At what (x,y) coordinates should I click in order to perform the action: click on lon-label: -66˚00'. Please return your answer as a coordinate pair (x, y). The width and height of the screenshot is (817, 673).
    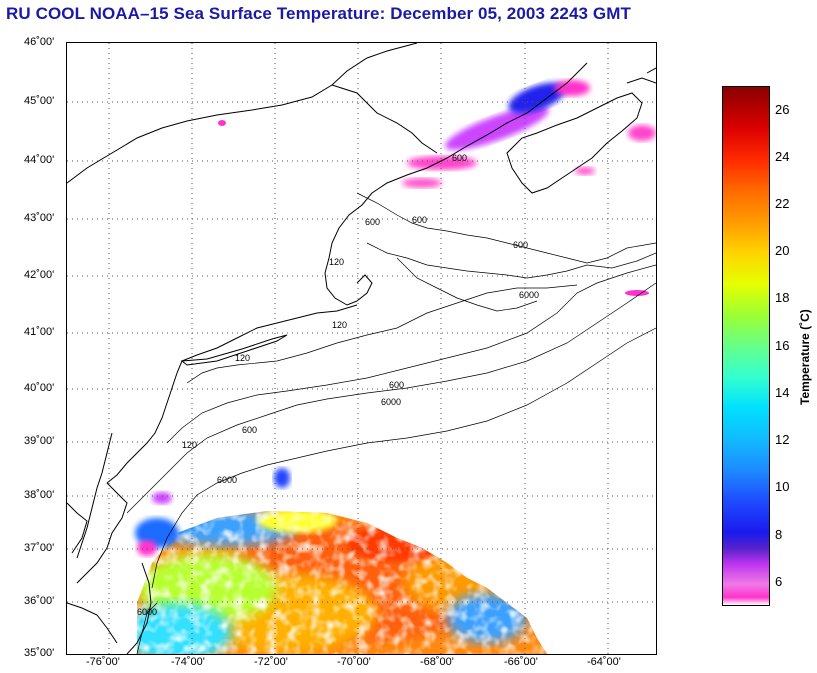
    Looking at the image, I should click on (521, 662).